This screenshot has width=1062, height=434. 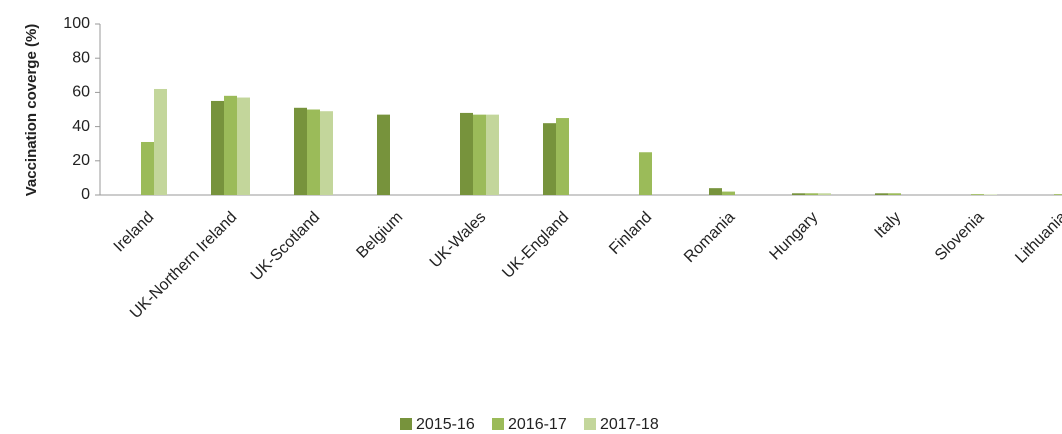 I want to click on legend-label: 2015-16, so click(x=445, y=424).